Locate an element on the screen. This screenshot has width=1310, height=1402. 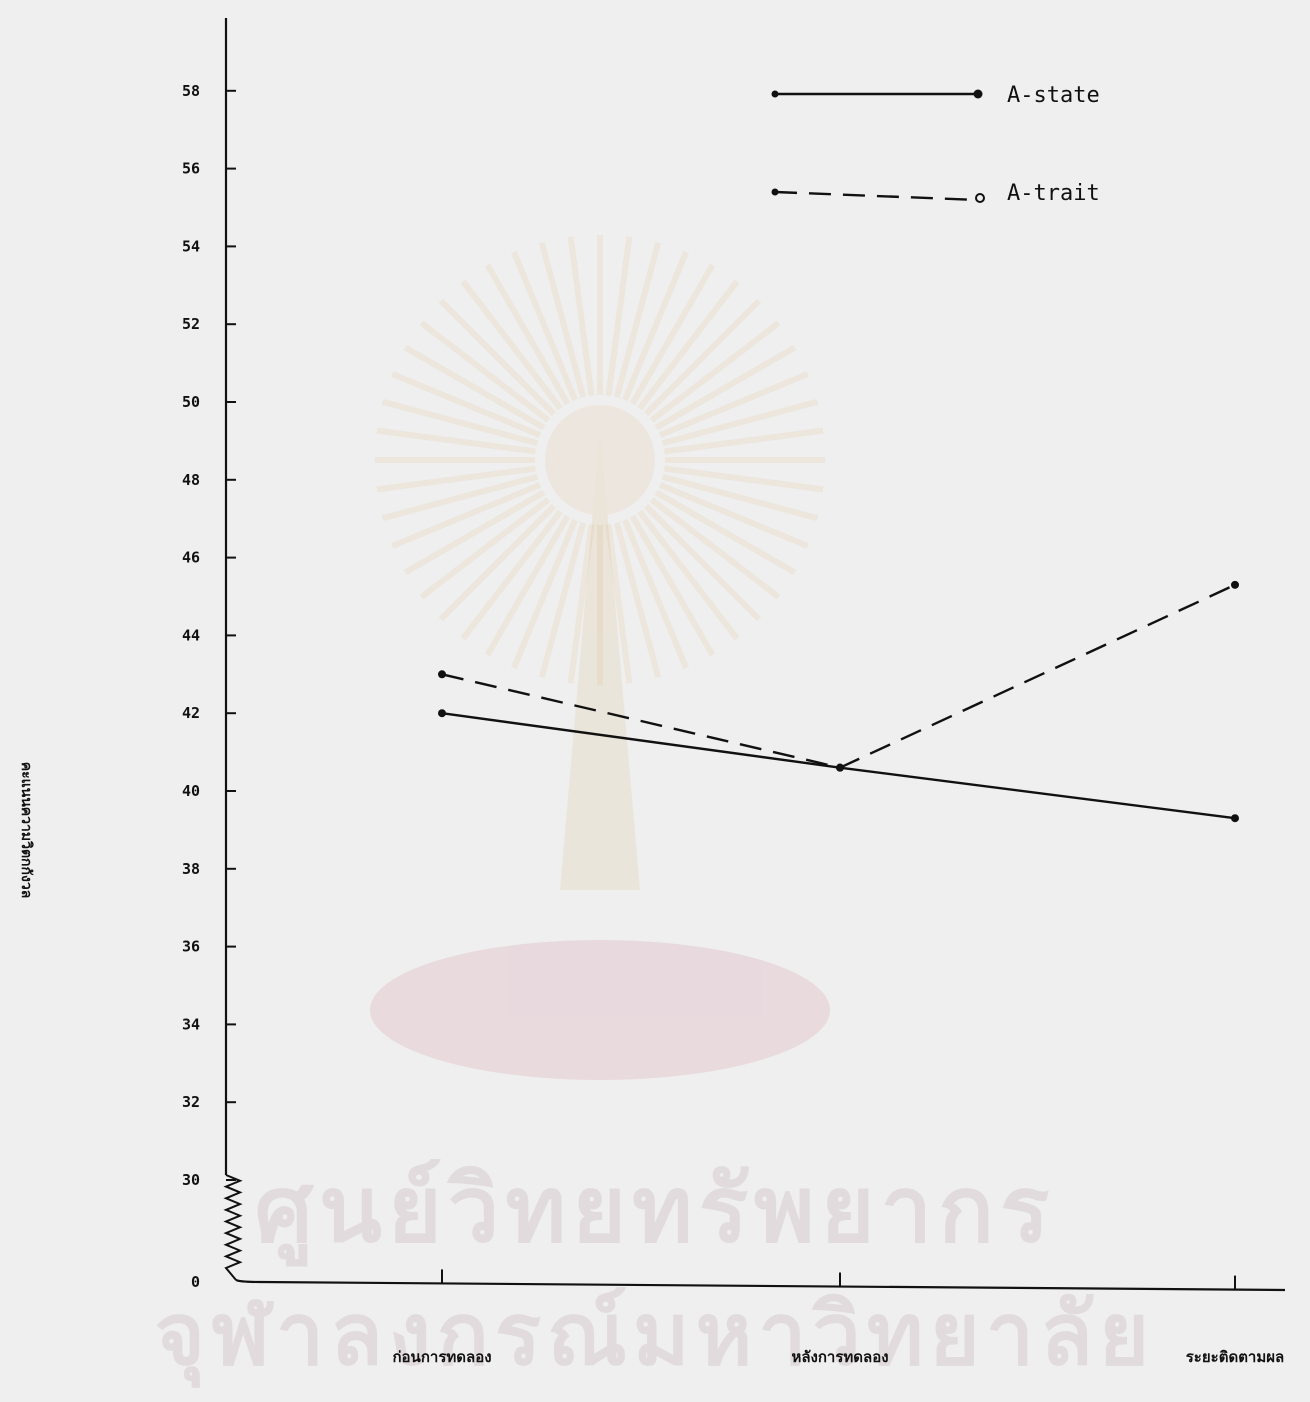
y-tick-label: 38 is located at coordinates (191, 869).